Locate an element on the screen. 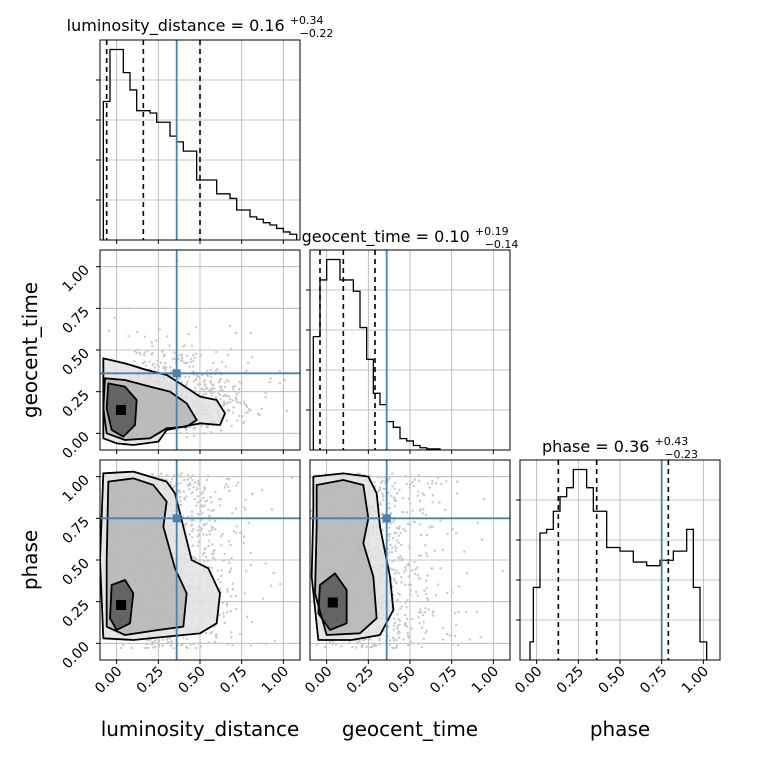  panel-clipped is located at coordinates (216, 350).